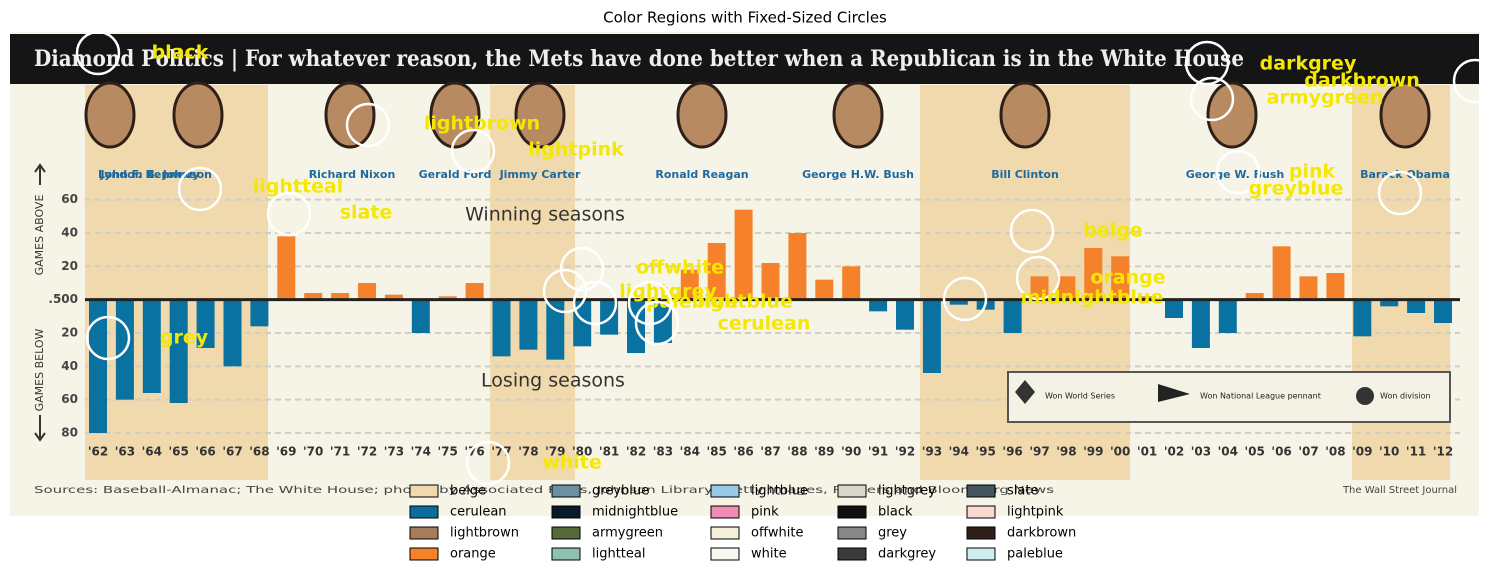  Describe the element at coordinates (701, 174) in the screenshot. I see `president-name: Ronald Reagan` at that location.